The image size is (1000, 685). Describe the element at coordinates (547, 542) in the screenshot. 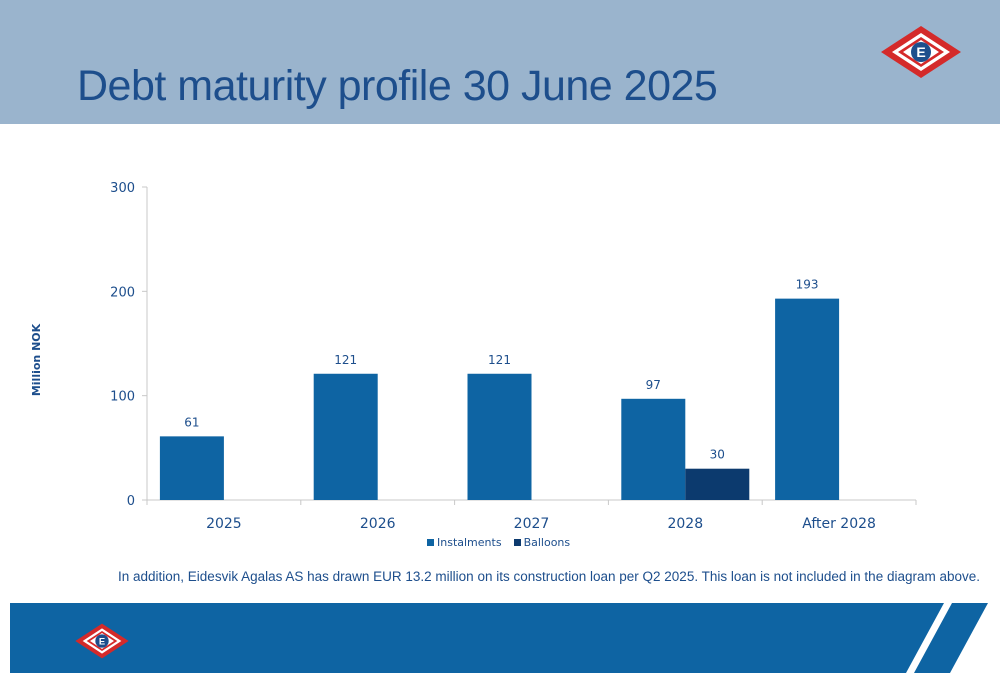

I see `legend-label-balloons: Balloons` at that location.